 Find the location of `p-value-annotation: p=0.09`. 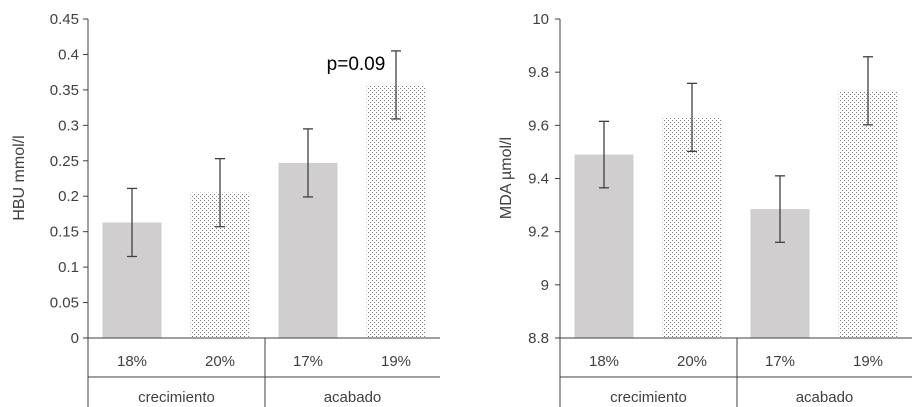

p-value-annotation: p=0.09 is located at coordinates (356, 64).